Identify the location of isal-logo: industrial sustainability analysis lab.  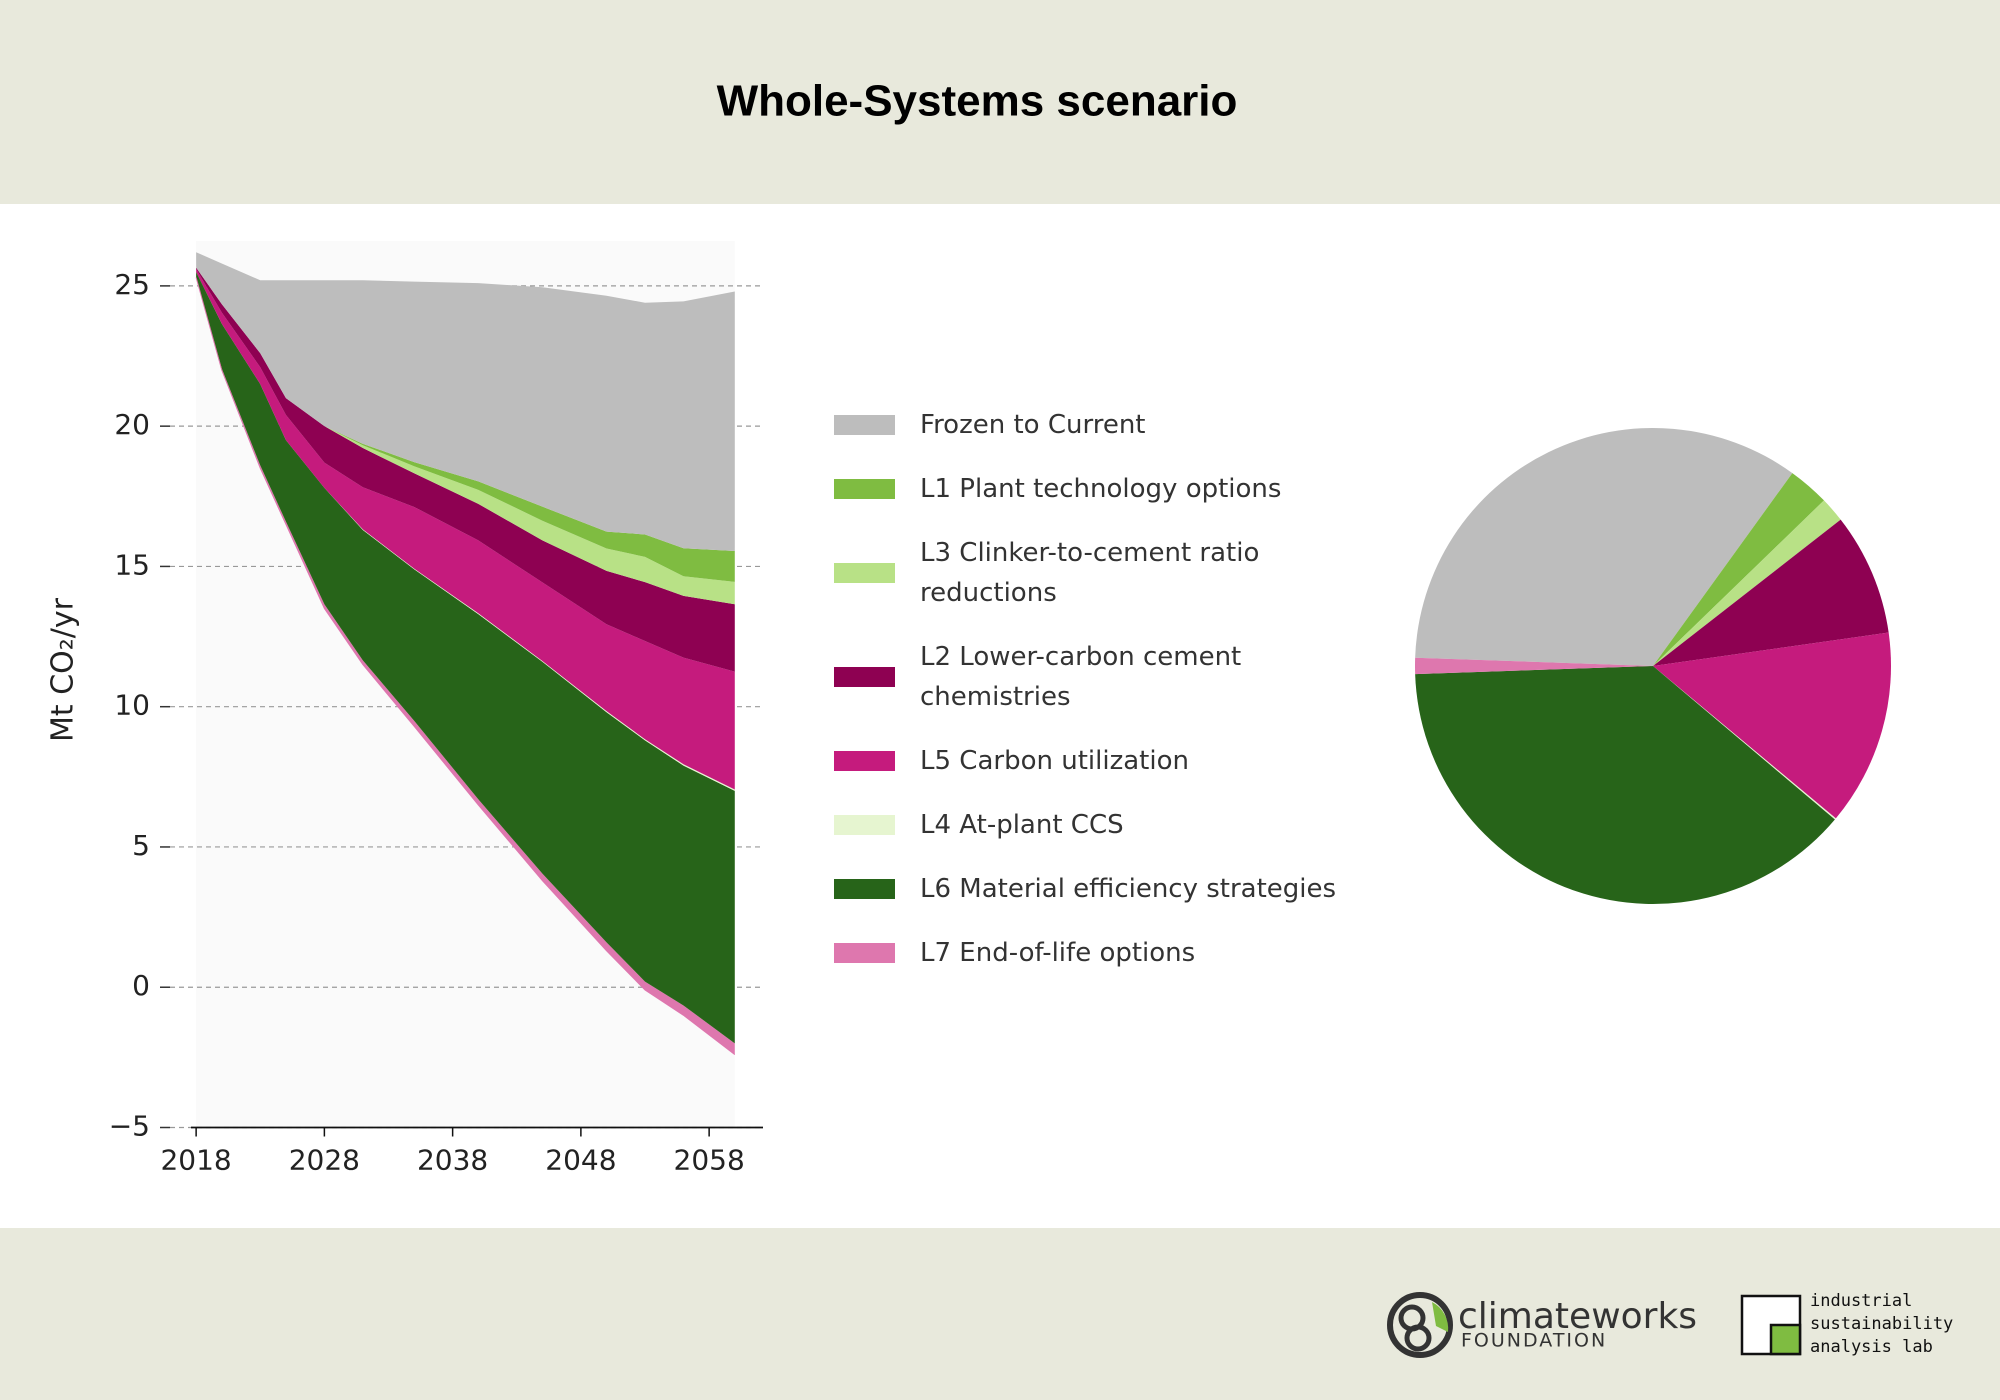
(1846, 1324).